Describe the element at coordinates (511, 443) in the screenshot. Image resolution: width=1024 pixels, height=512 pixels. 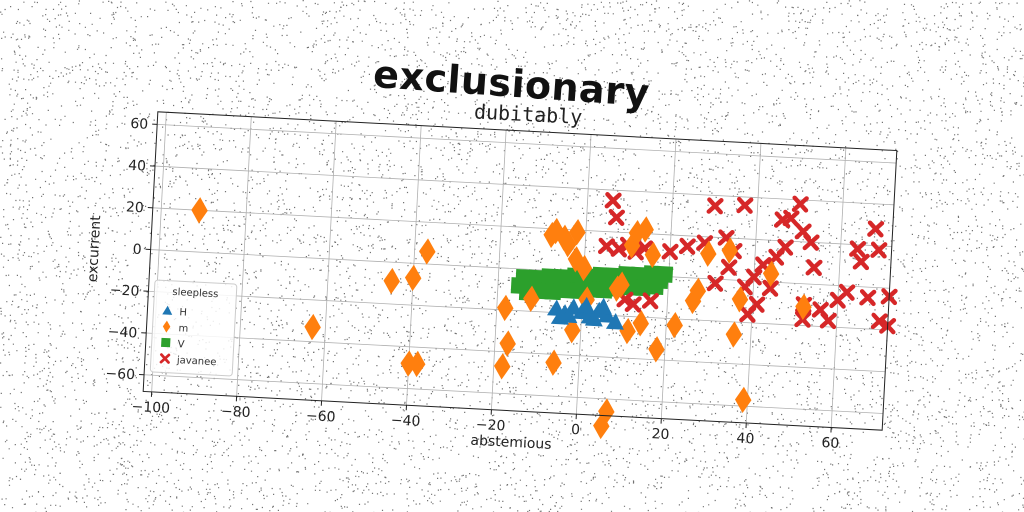
I see `x-axis-label: abstemious` at that location.